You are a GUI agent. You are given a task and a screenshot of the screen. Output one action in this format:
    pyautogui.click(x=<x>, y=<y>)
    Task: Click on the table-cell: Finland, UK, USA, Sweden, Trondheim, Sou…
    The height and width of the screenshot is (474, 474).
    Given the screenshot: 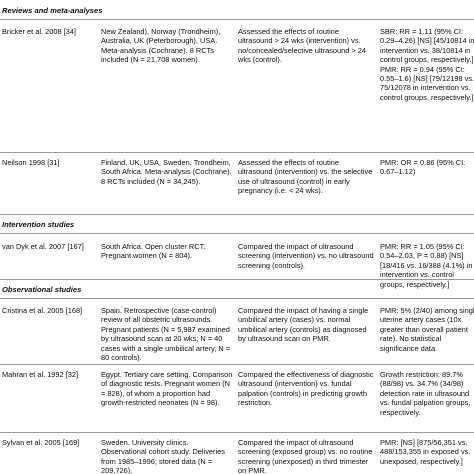 What is the action you would take?
    pyautogui.click(x=166, y=172)
    